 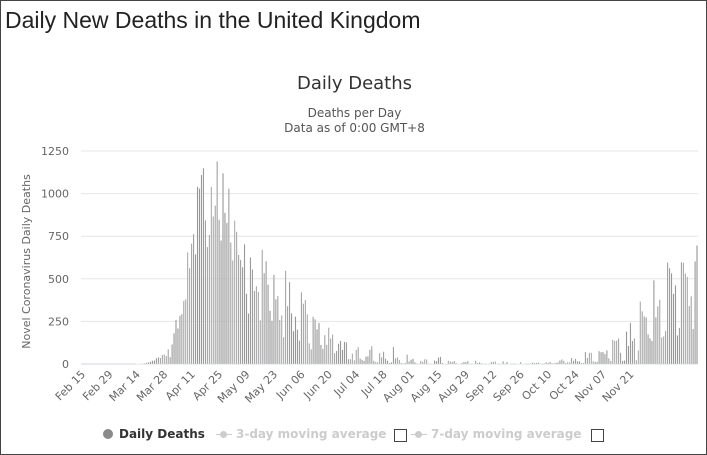 I want to click on y-tick-label: 1250, so click(x=55, y=151).